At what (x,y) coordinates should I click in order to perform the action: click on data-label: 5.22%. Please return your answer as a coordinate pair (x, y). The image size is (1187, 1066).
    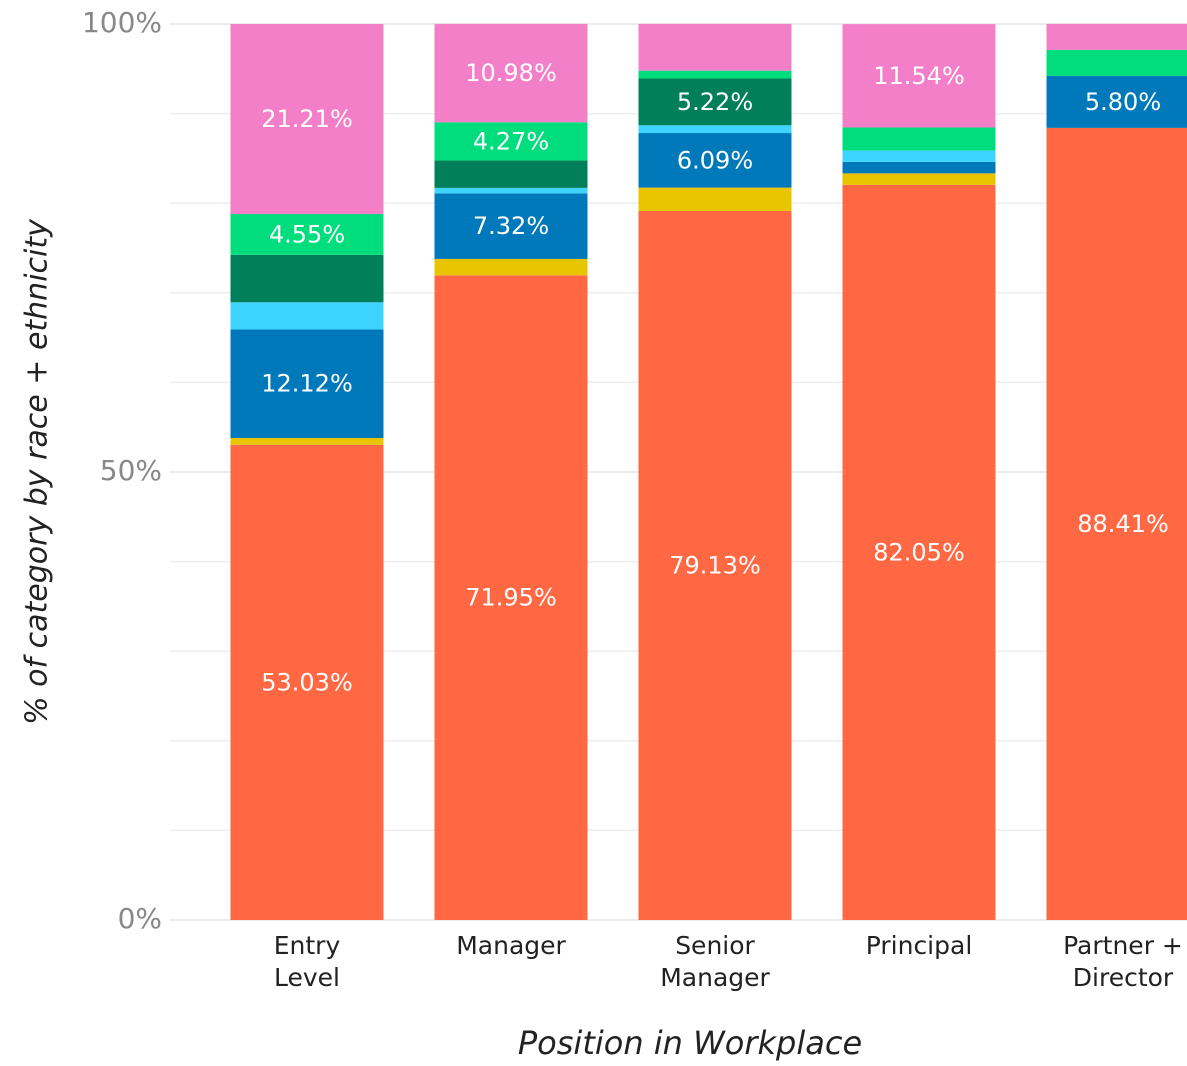
    Looking at the image, I should click on (715, 102).